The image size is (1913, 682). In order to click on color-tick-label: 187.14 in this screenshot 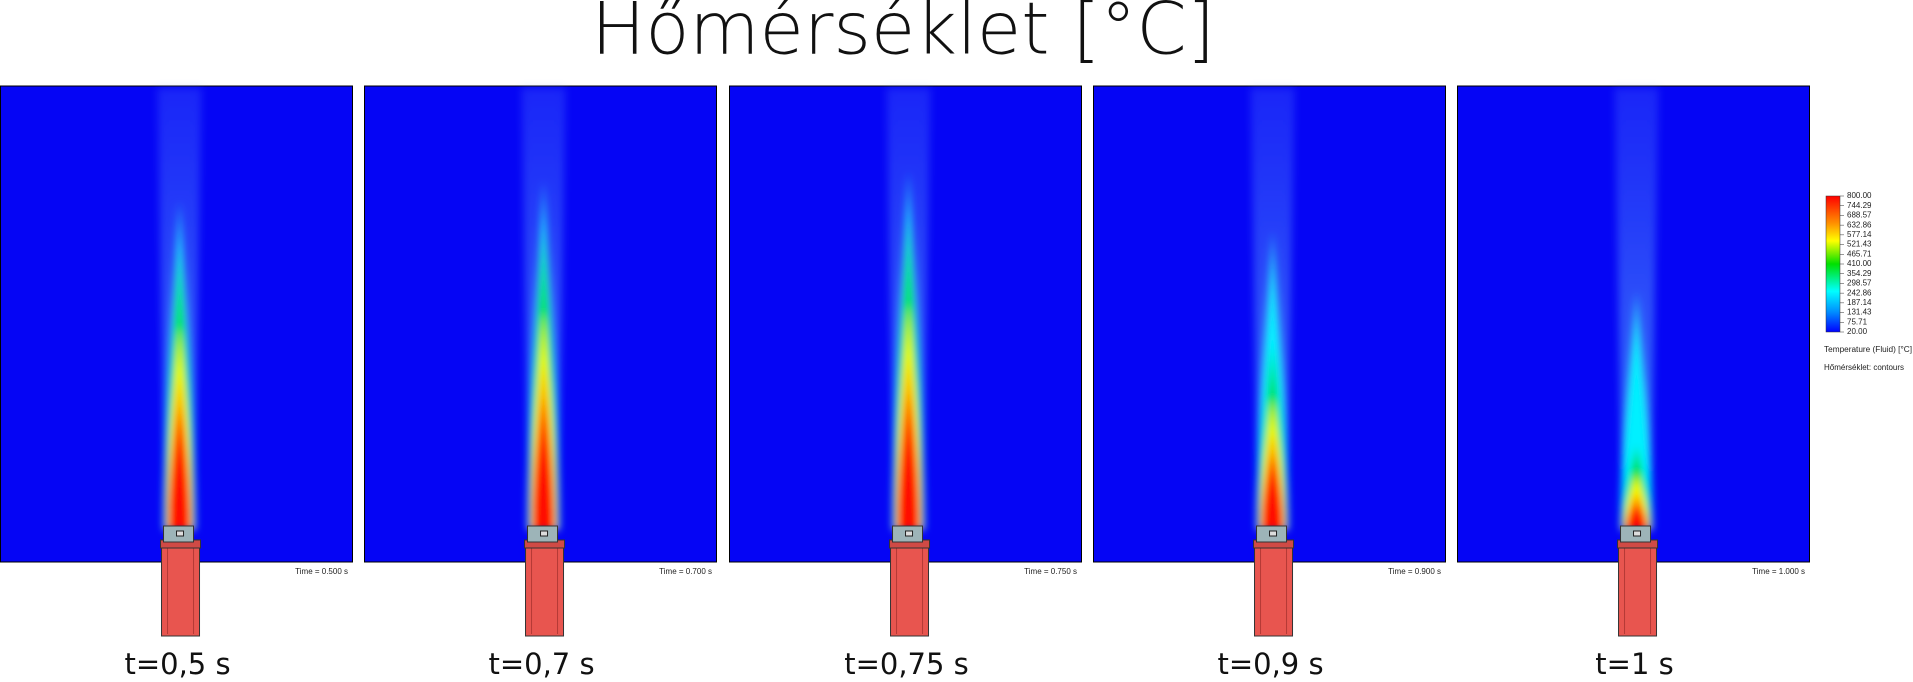, I will do `click(1859, 302)`.